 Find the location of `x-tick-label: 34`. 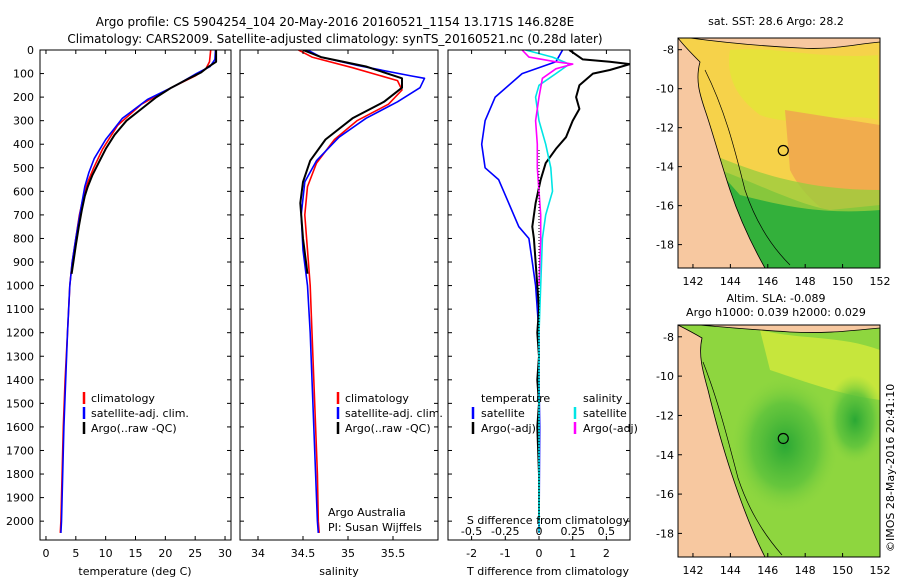

x-tick-label: 34 is located at coordinates (258, 553).